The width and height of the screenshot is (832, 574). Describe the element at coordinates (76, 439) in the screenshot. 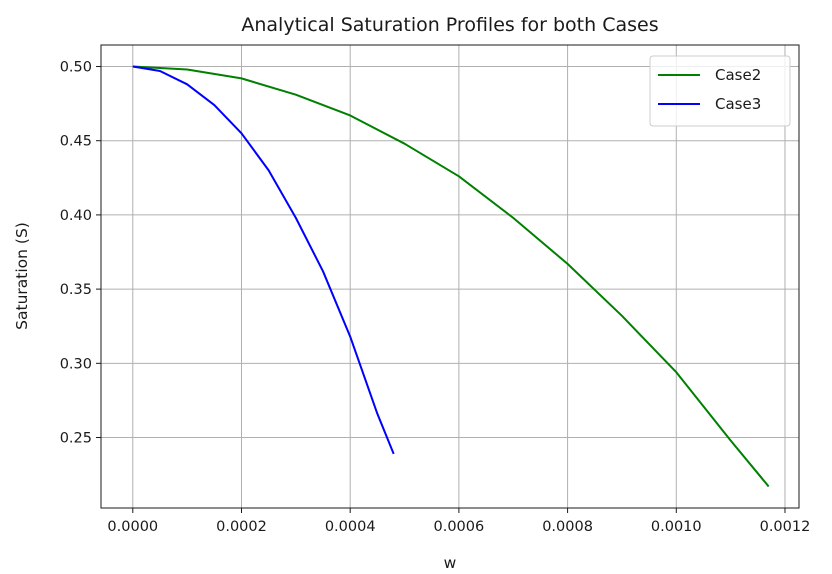

I see `y-tick-label: 0.25` at that location.